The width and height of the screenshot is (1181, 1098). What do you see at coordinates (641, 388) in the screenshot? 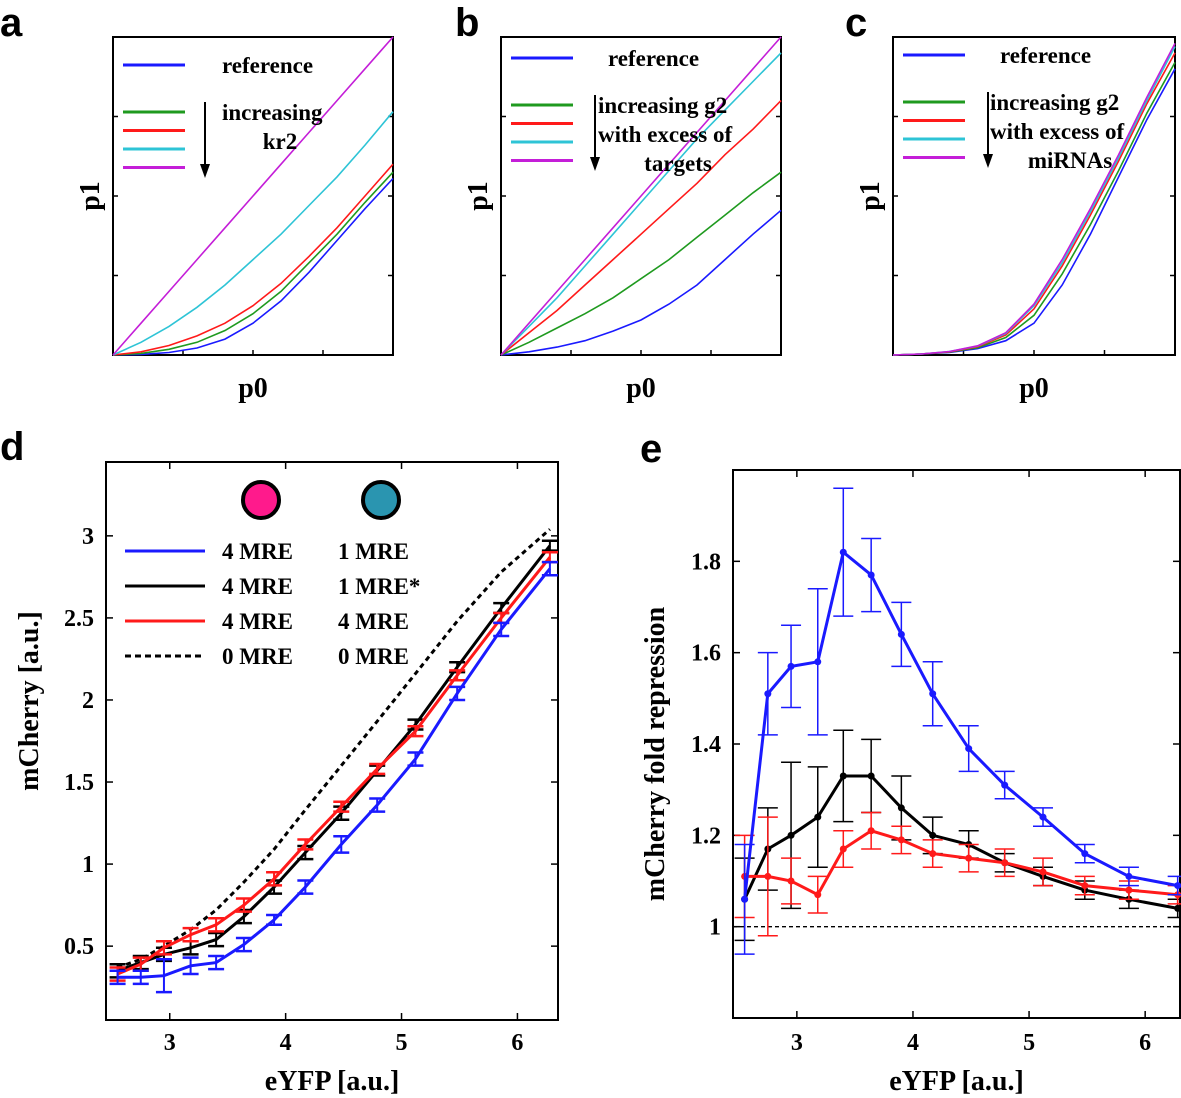
I see `x-axis-label-b: p0` at bounding box center [641, 388].